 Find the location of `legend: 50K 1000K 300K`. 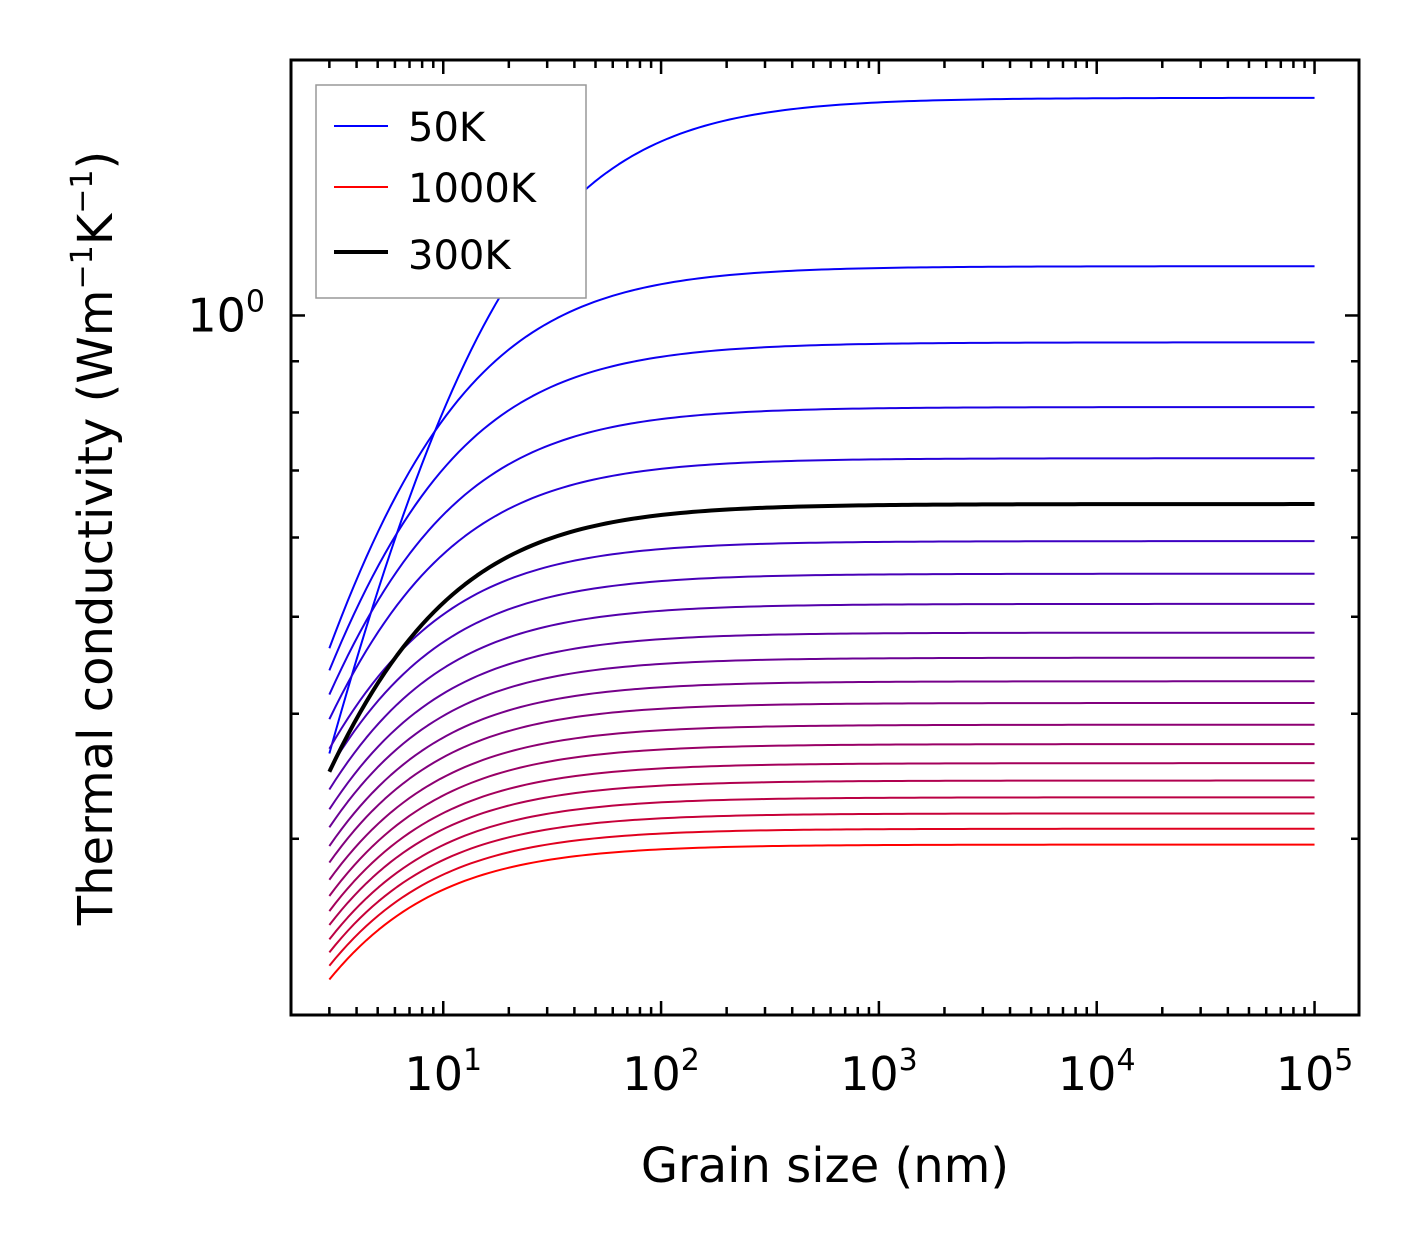

legend: 50K 1000K 300K is located at coordinates (451, 191).